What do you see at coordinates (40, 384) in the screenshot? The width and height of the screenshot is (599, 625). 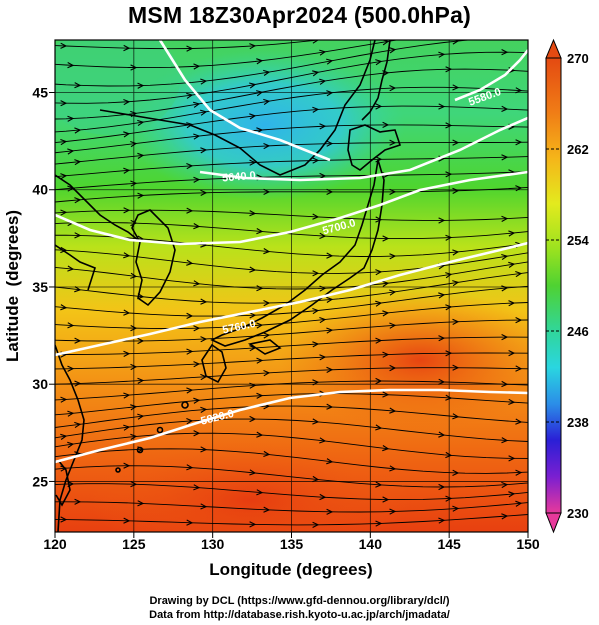 I see `y-tick-label: 30` at bounding box center [40, 384].